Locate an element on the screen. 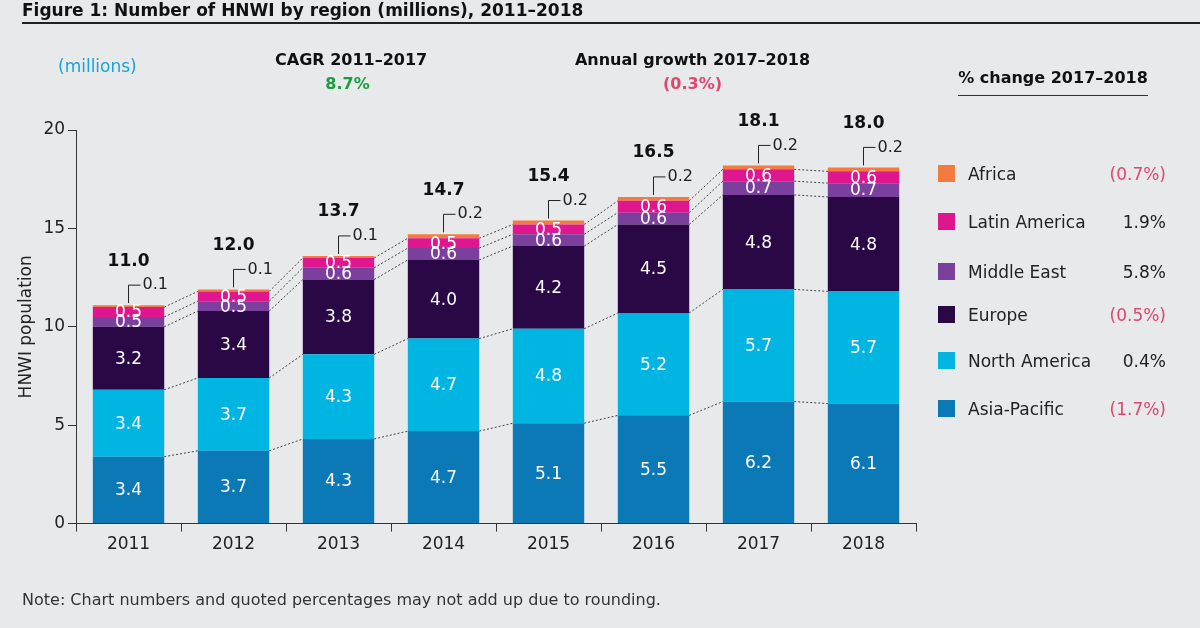 This screenshot has width=1200, height=628. data-label: 4.0 is located at coordinates (443, 298).